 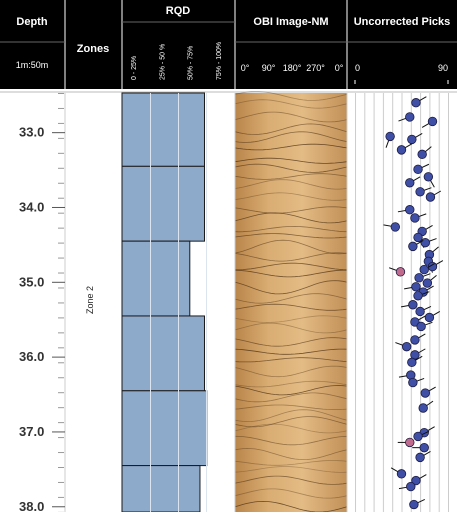 I want to click on image-azimuth-label: 0°, so click(x=339, y=68).